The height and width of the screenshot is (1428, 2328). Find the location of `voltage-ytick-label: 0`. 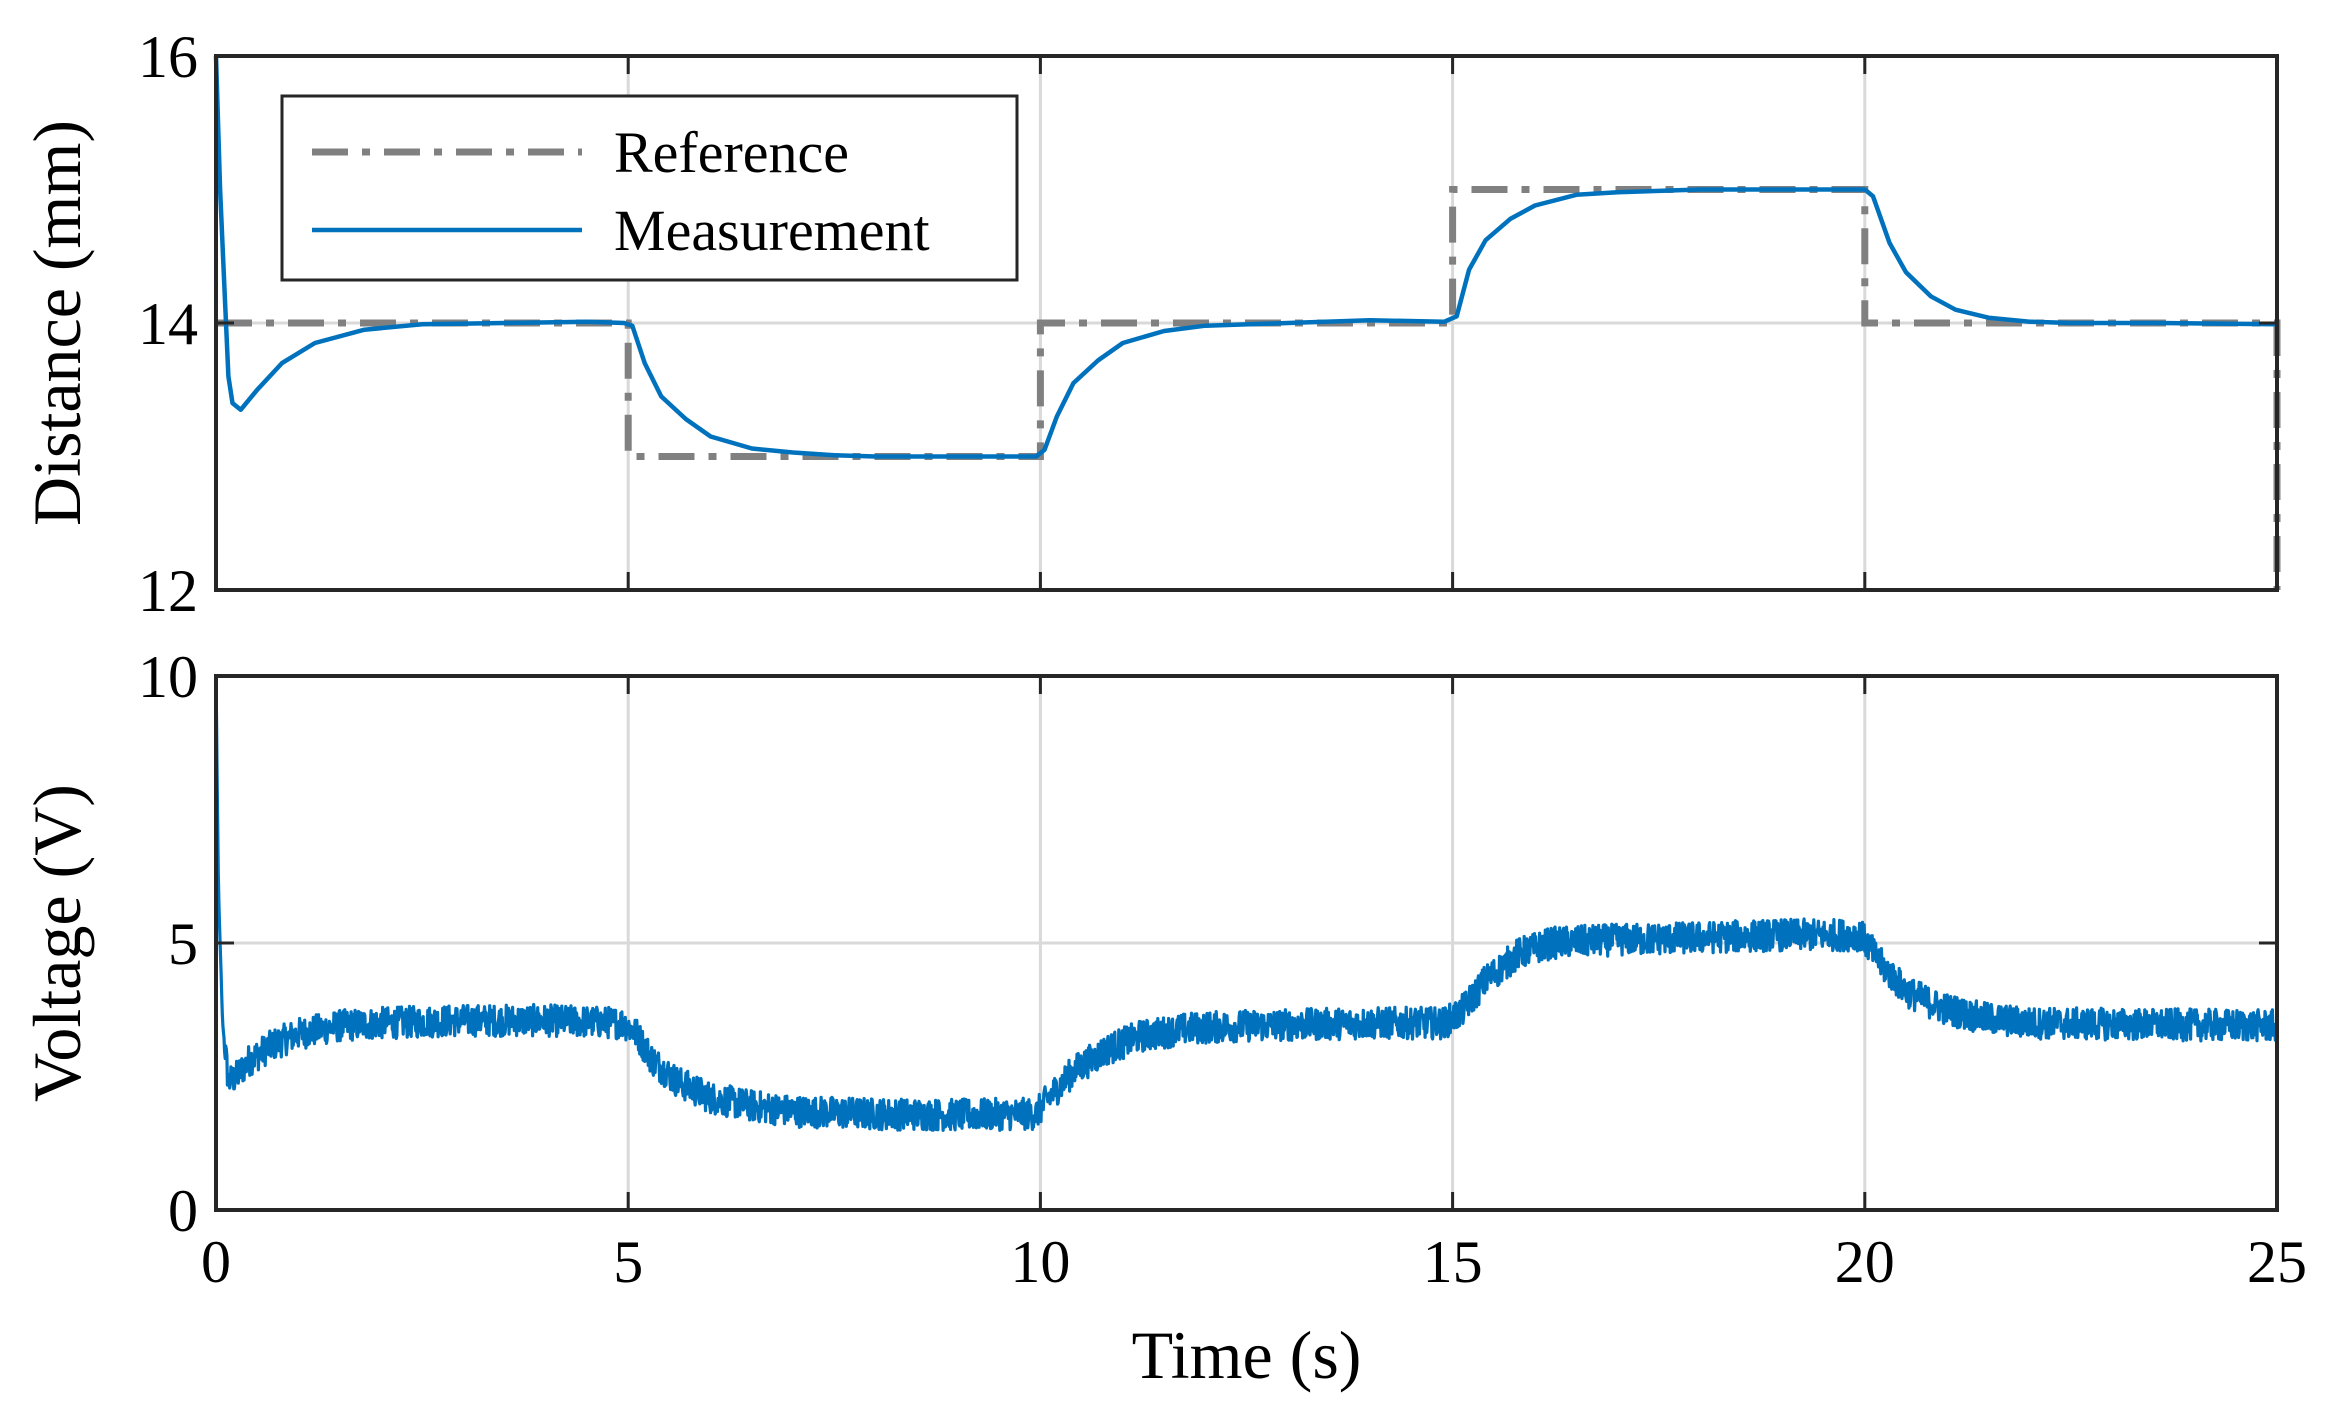

voltage-ytick-label: 0 is located at coordinates (183, 1211).